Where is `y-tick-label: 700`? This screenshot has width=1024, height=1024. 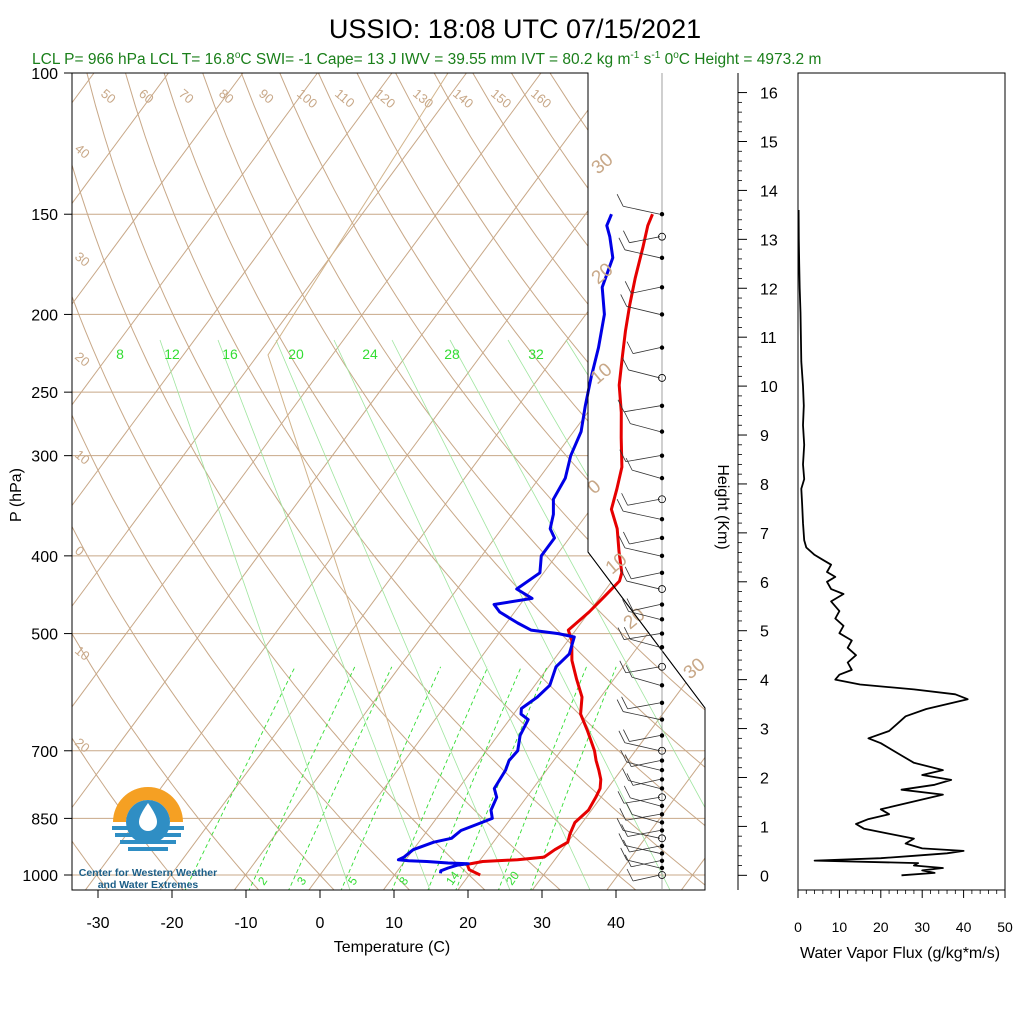
y-tick-label: 700 is located at coordinates (44, 752).